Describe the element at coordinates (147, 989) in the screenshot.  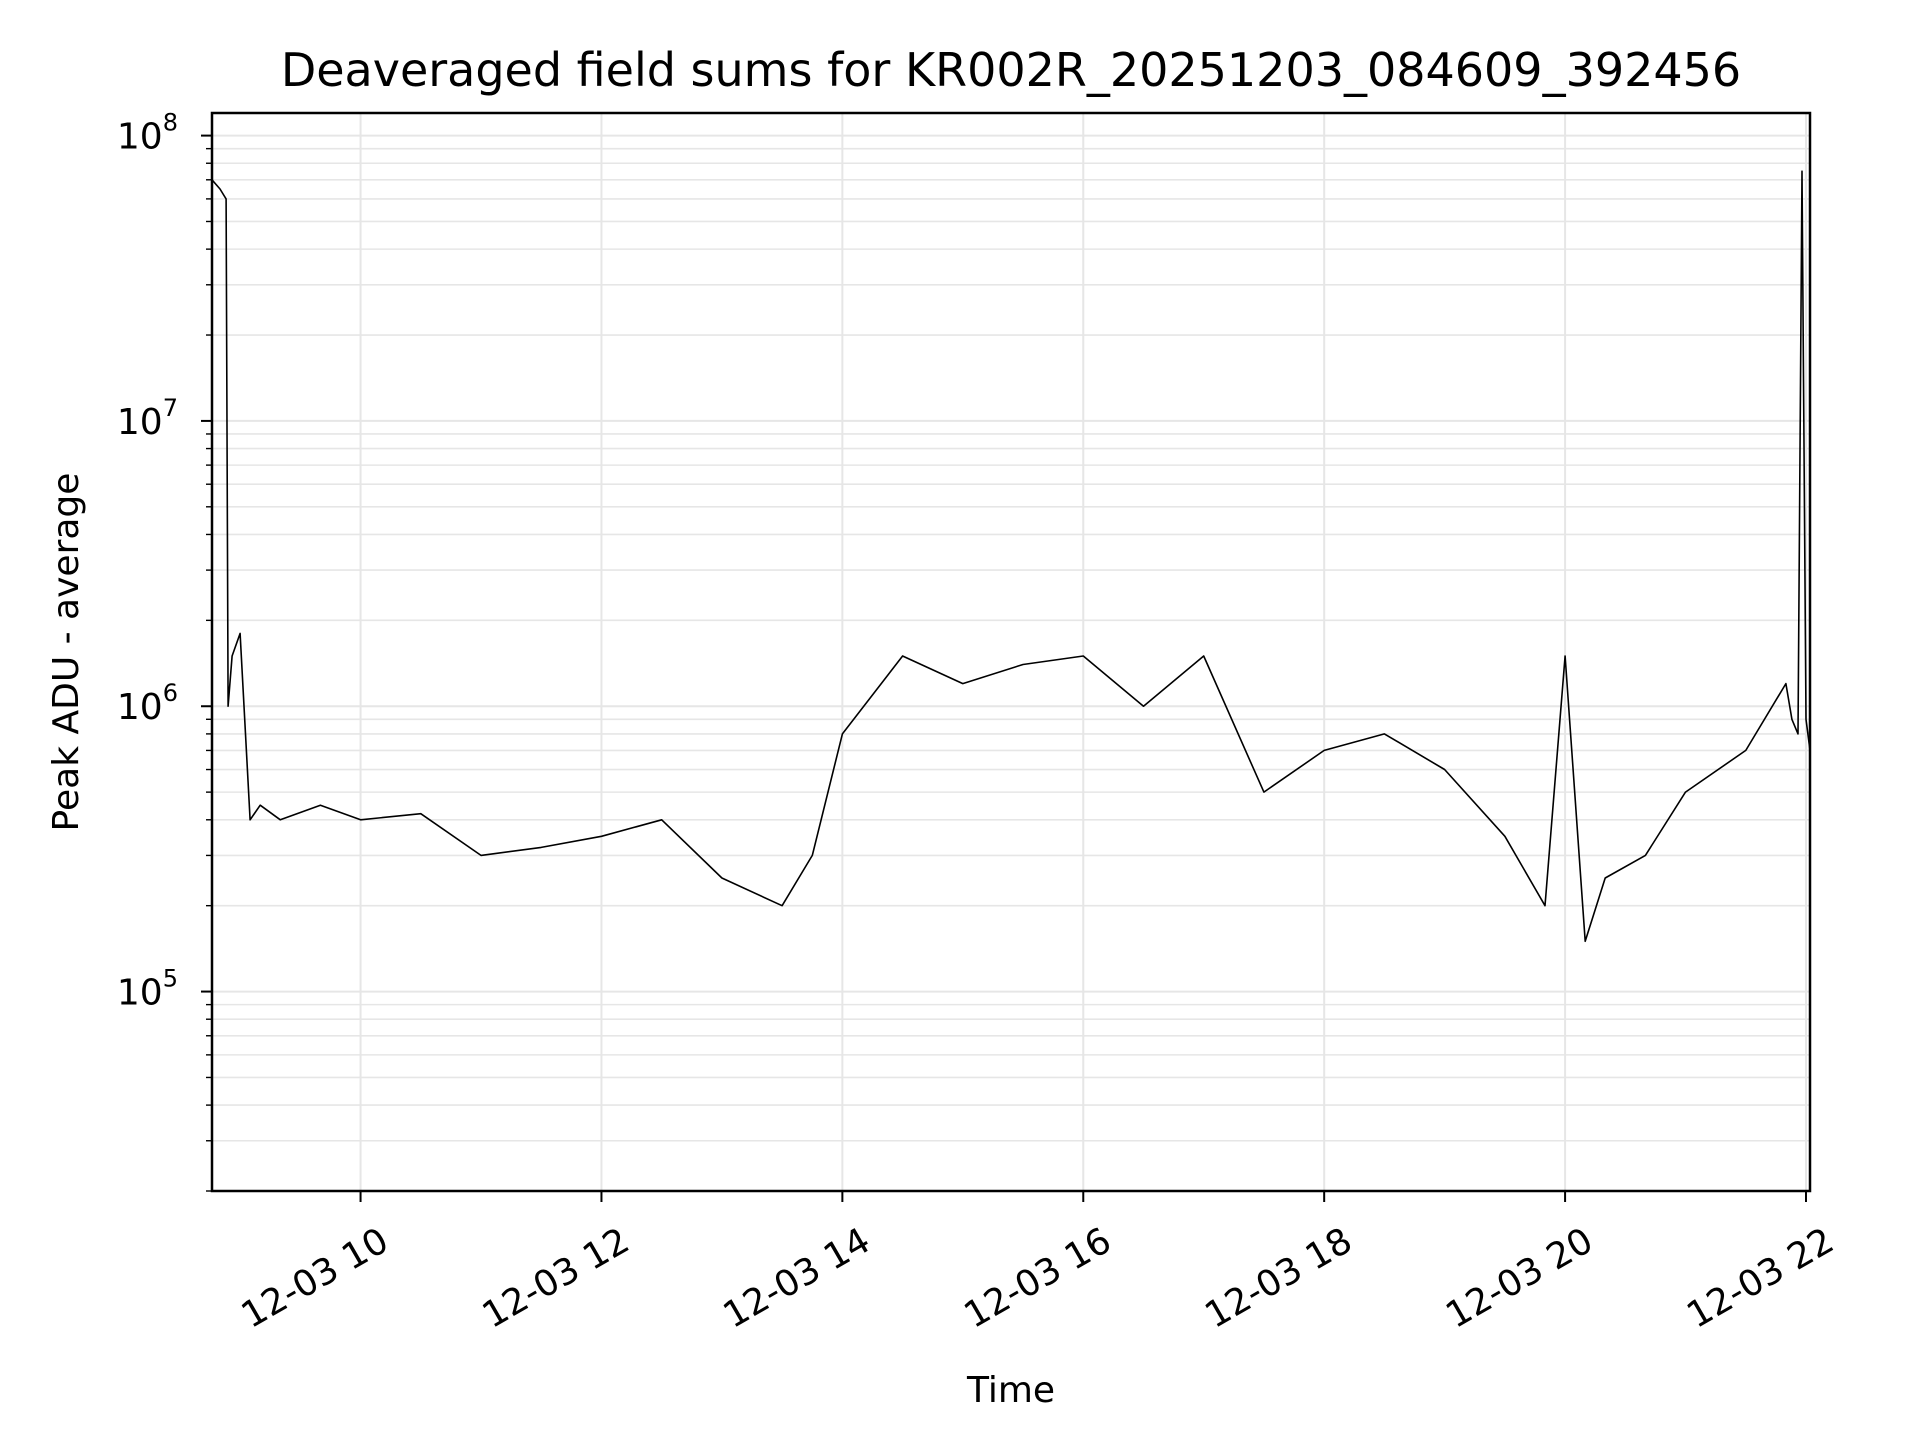
I see `y-tick-label: 10⁵` at that location.